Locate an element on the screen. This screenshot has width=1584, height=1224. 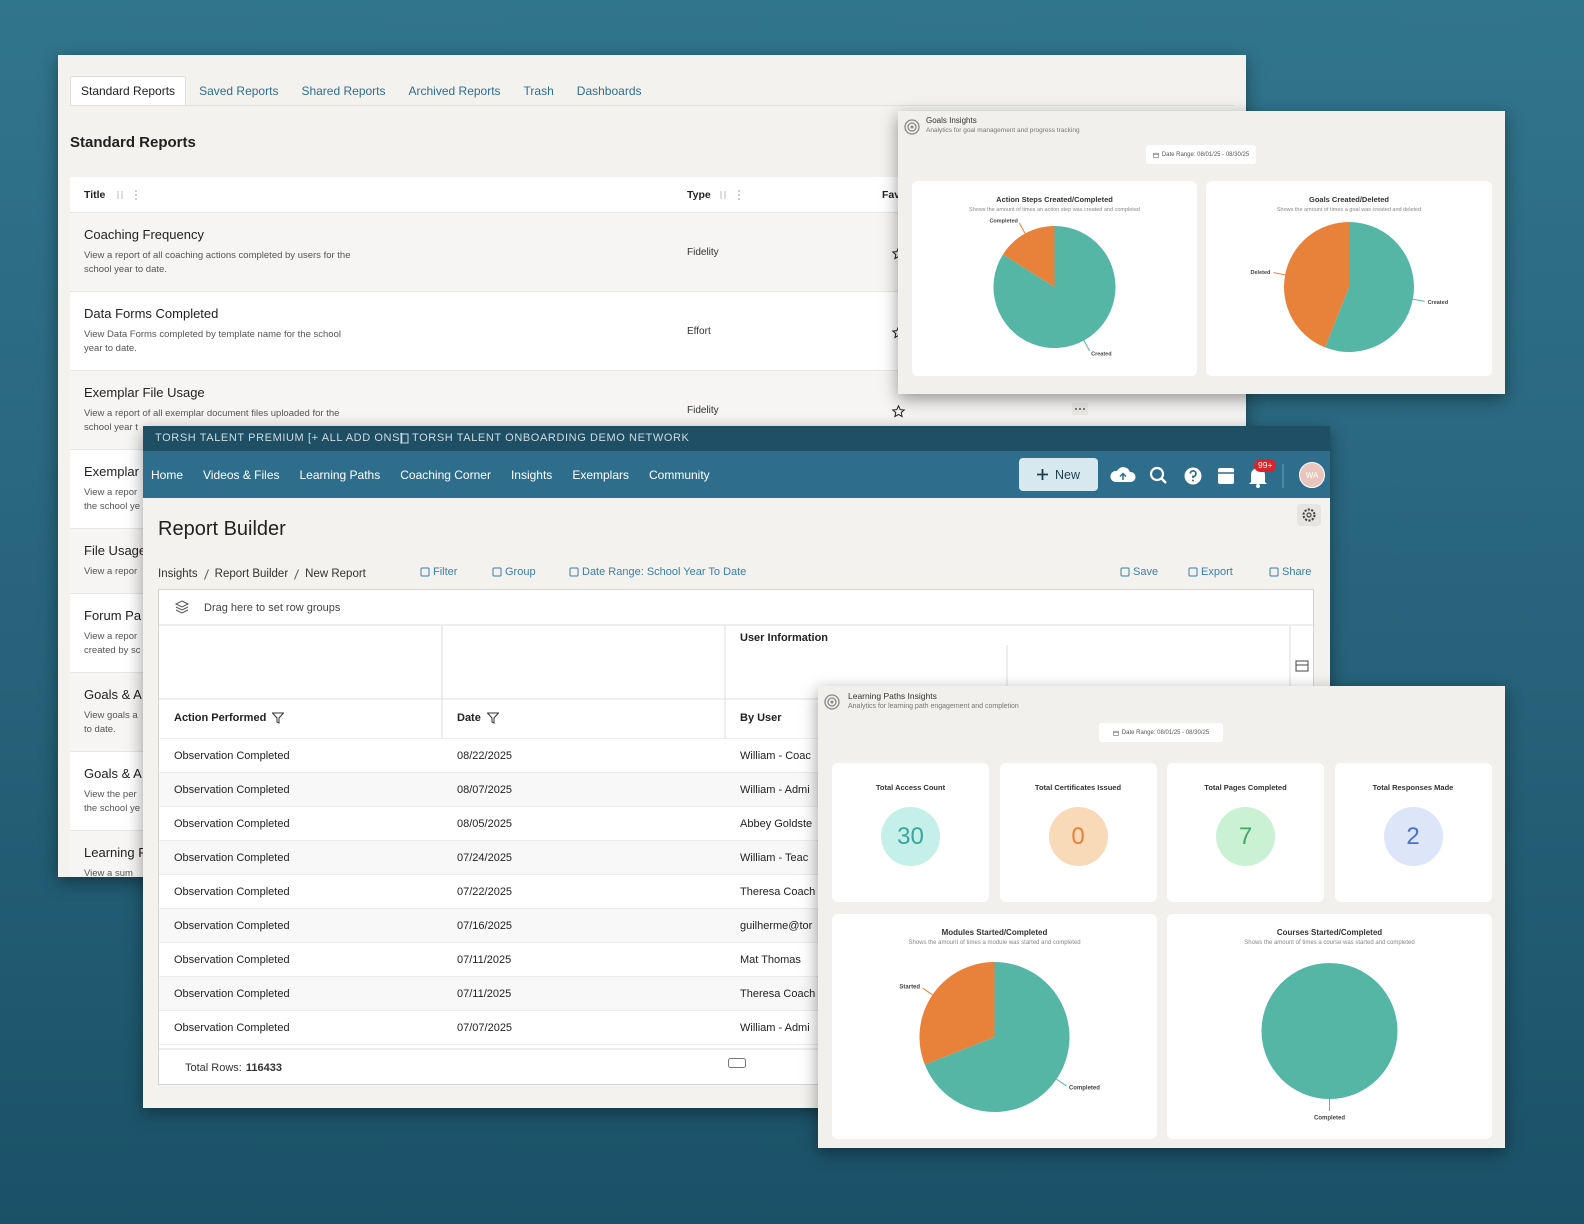
chart-title: Action Steps Created/Completed is located at coordinates (1054, 199).